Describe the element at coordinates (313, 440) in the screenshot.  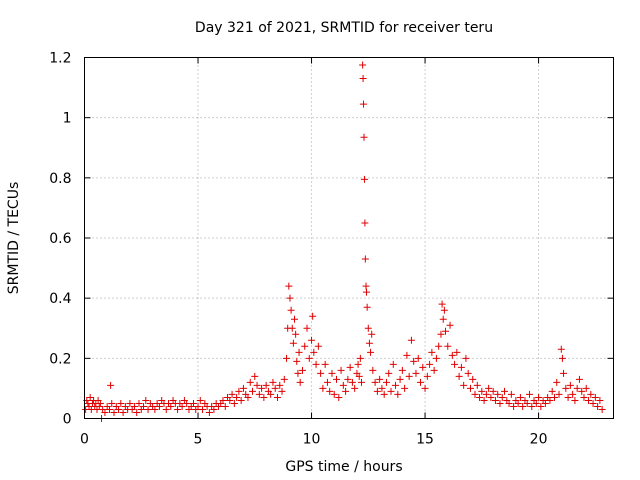
I see `x-tick-labels: 0 5 10 15 20` at that location.